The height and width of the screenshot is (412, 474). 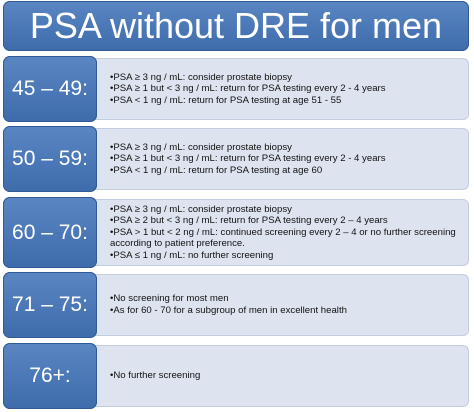 I want to click on recommendation-item: •No further screening, so click(x=155, y=376).